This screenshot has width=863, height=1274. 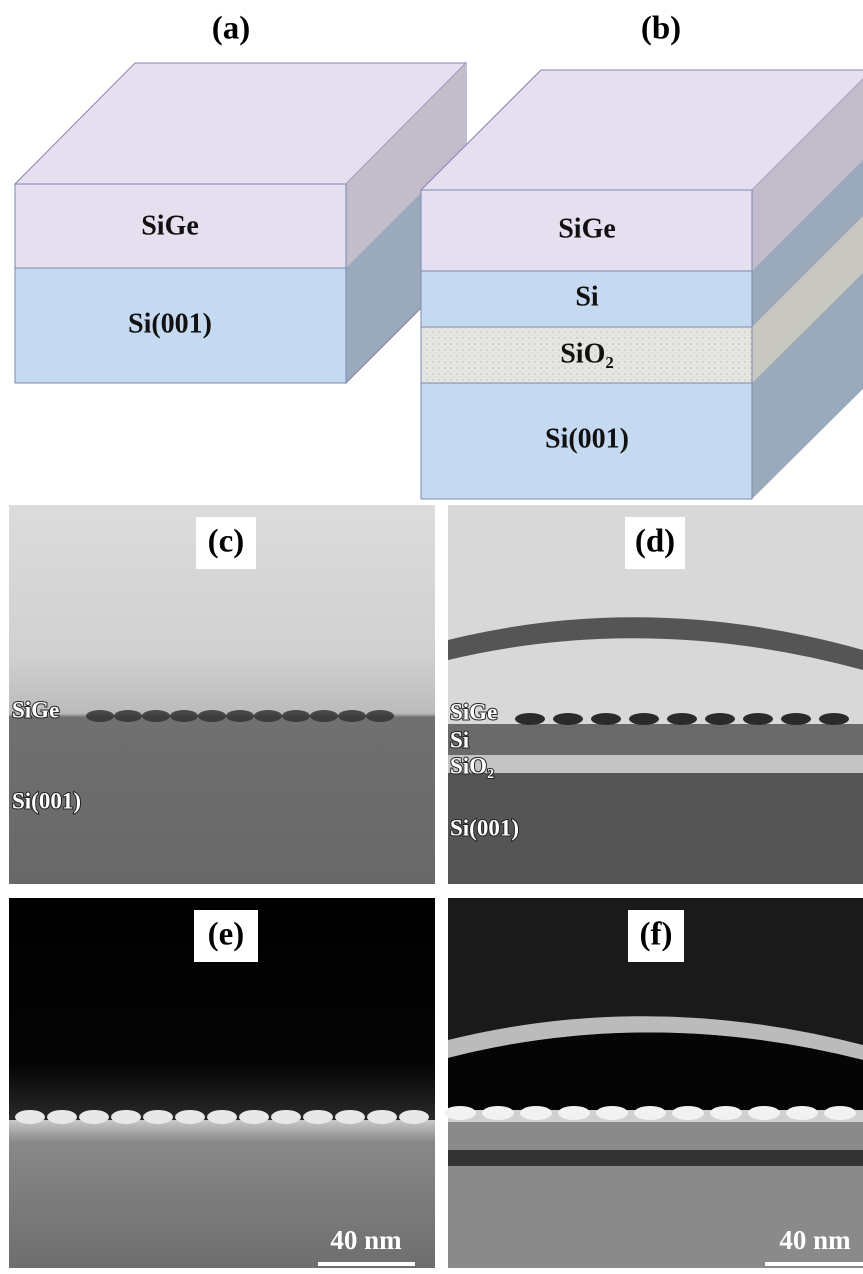 I want to click on panel-c: (c) SiGe Si(001), so click(x=222, y=694).